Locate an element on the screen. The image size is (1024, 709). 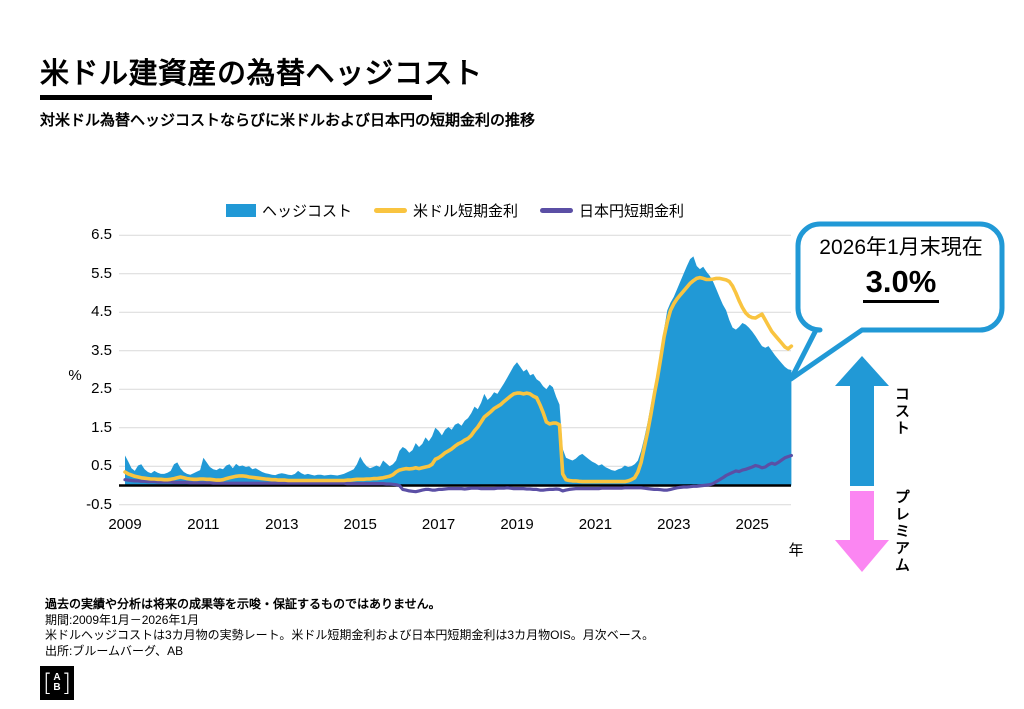
premium-arrow-label: プレミアム is located at coordinates (901, 531).